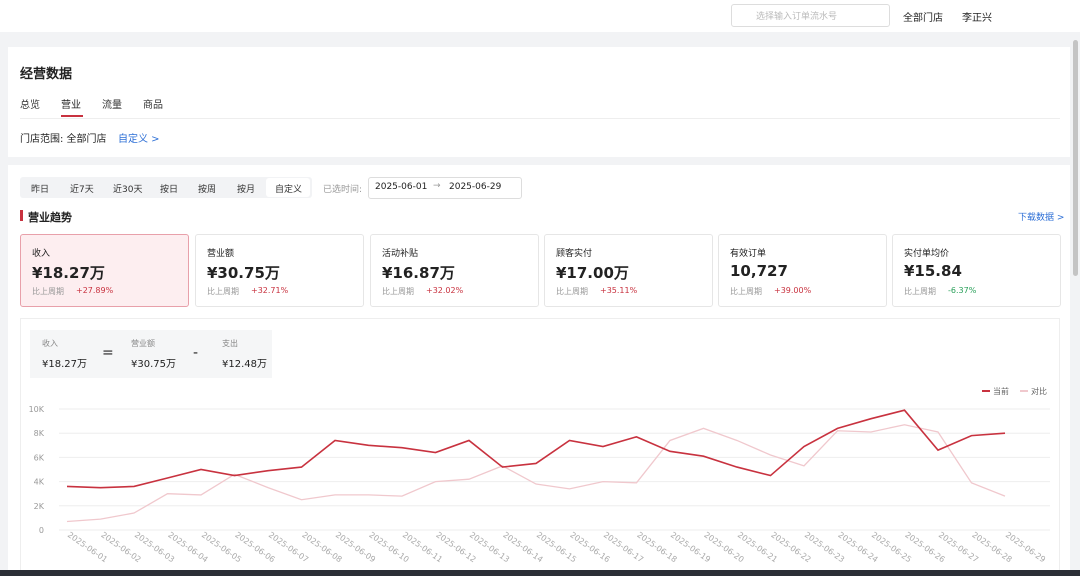  Describe the element at coordinates (343, 190) in the screenshot. I see `selected-label: 已选时间:` at that location.